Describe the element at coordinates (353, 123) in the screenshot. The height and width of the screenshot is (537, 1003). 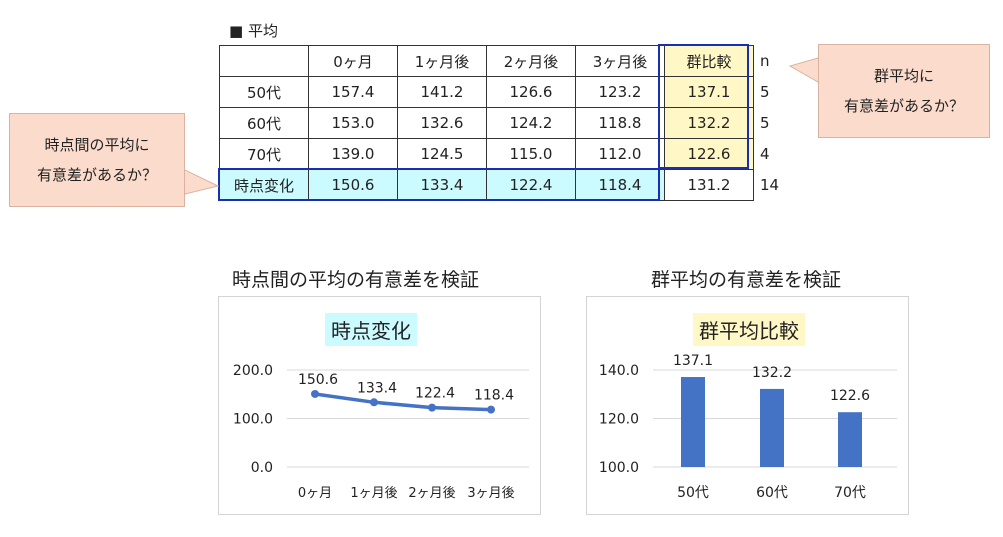
I see `table-cell: 153.0` at that location.